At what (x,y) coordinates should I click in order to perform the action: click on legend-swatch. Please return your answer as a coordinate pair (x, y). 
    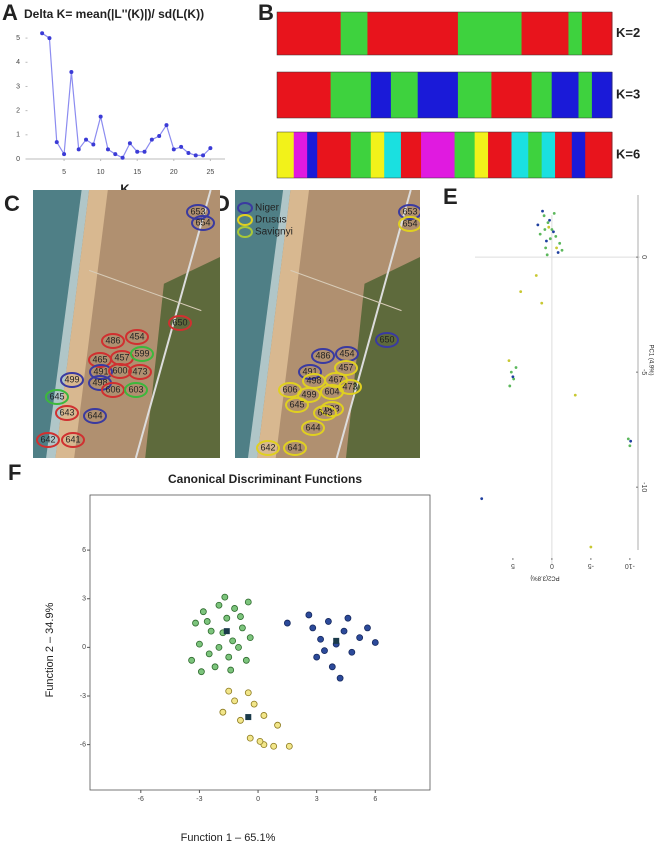
    Looking at the image, I should click on (245, 232).